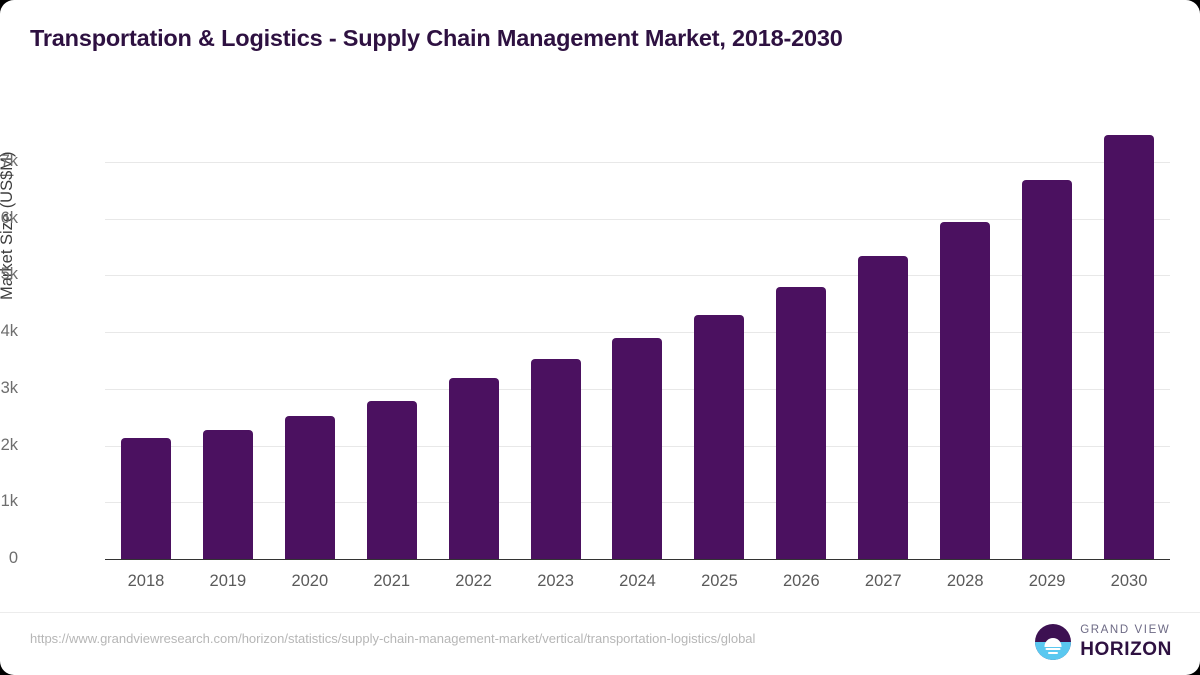 This screenshot has height=675, width=1200. What do you see at coordinates (637, 219) in the screenshot?
I see `gridline-6k` at bounding box center [637, 219].